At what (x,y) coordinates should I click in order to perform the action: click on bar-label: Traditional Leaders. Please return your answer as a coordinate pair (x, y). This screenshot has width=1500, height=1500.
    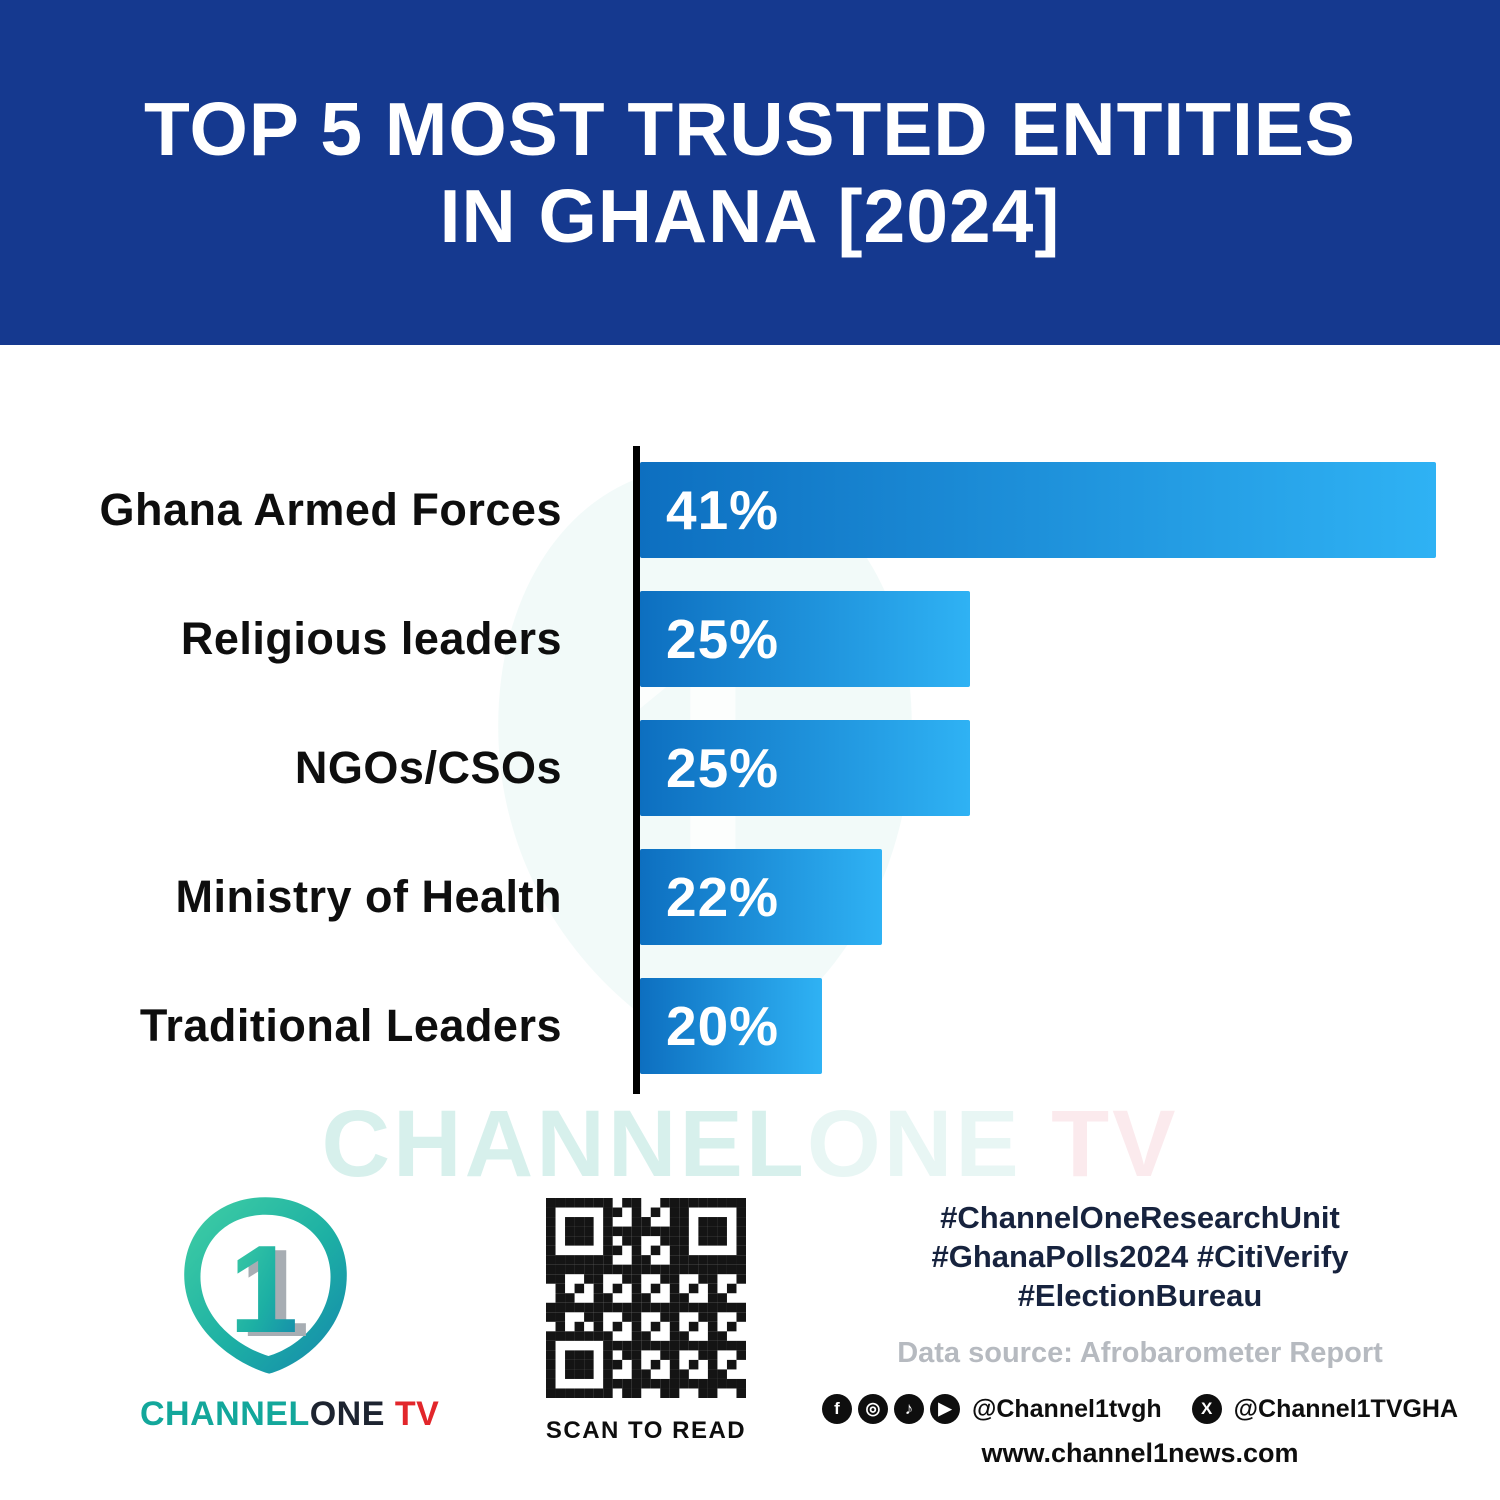
    Looking at the image, I should click on (350, 1025).